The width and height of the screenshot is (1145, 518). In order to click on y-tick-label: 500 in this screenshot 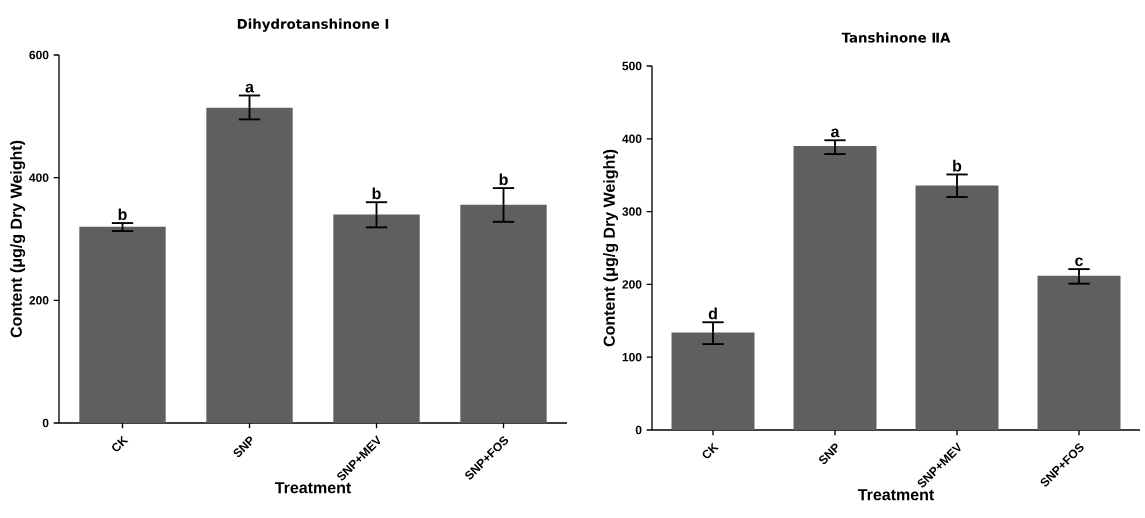, I will do `click(632, 66)`.